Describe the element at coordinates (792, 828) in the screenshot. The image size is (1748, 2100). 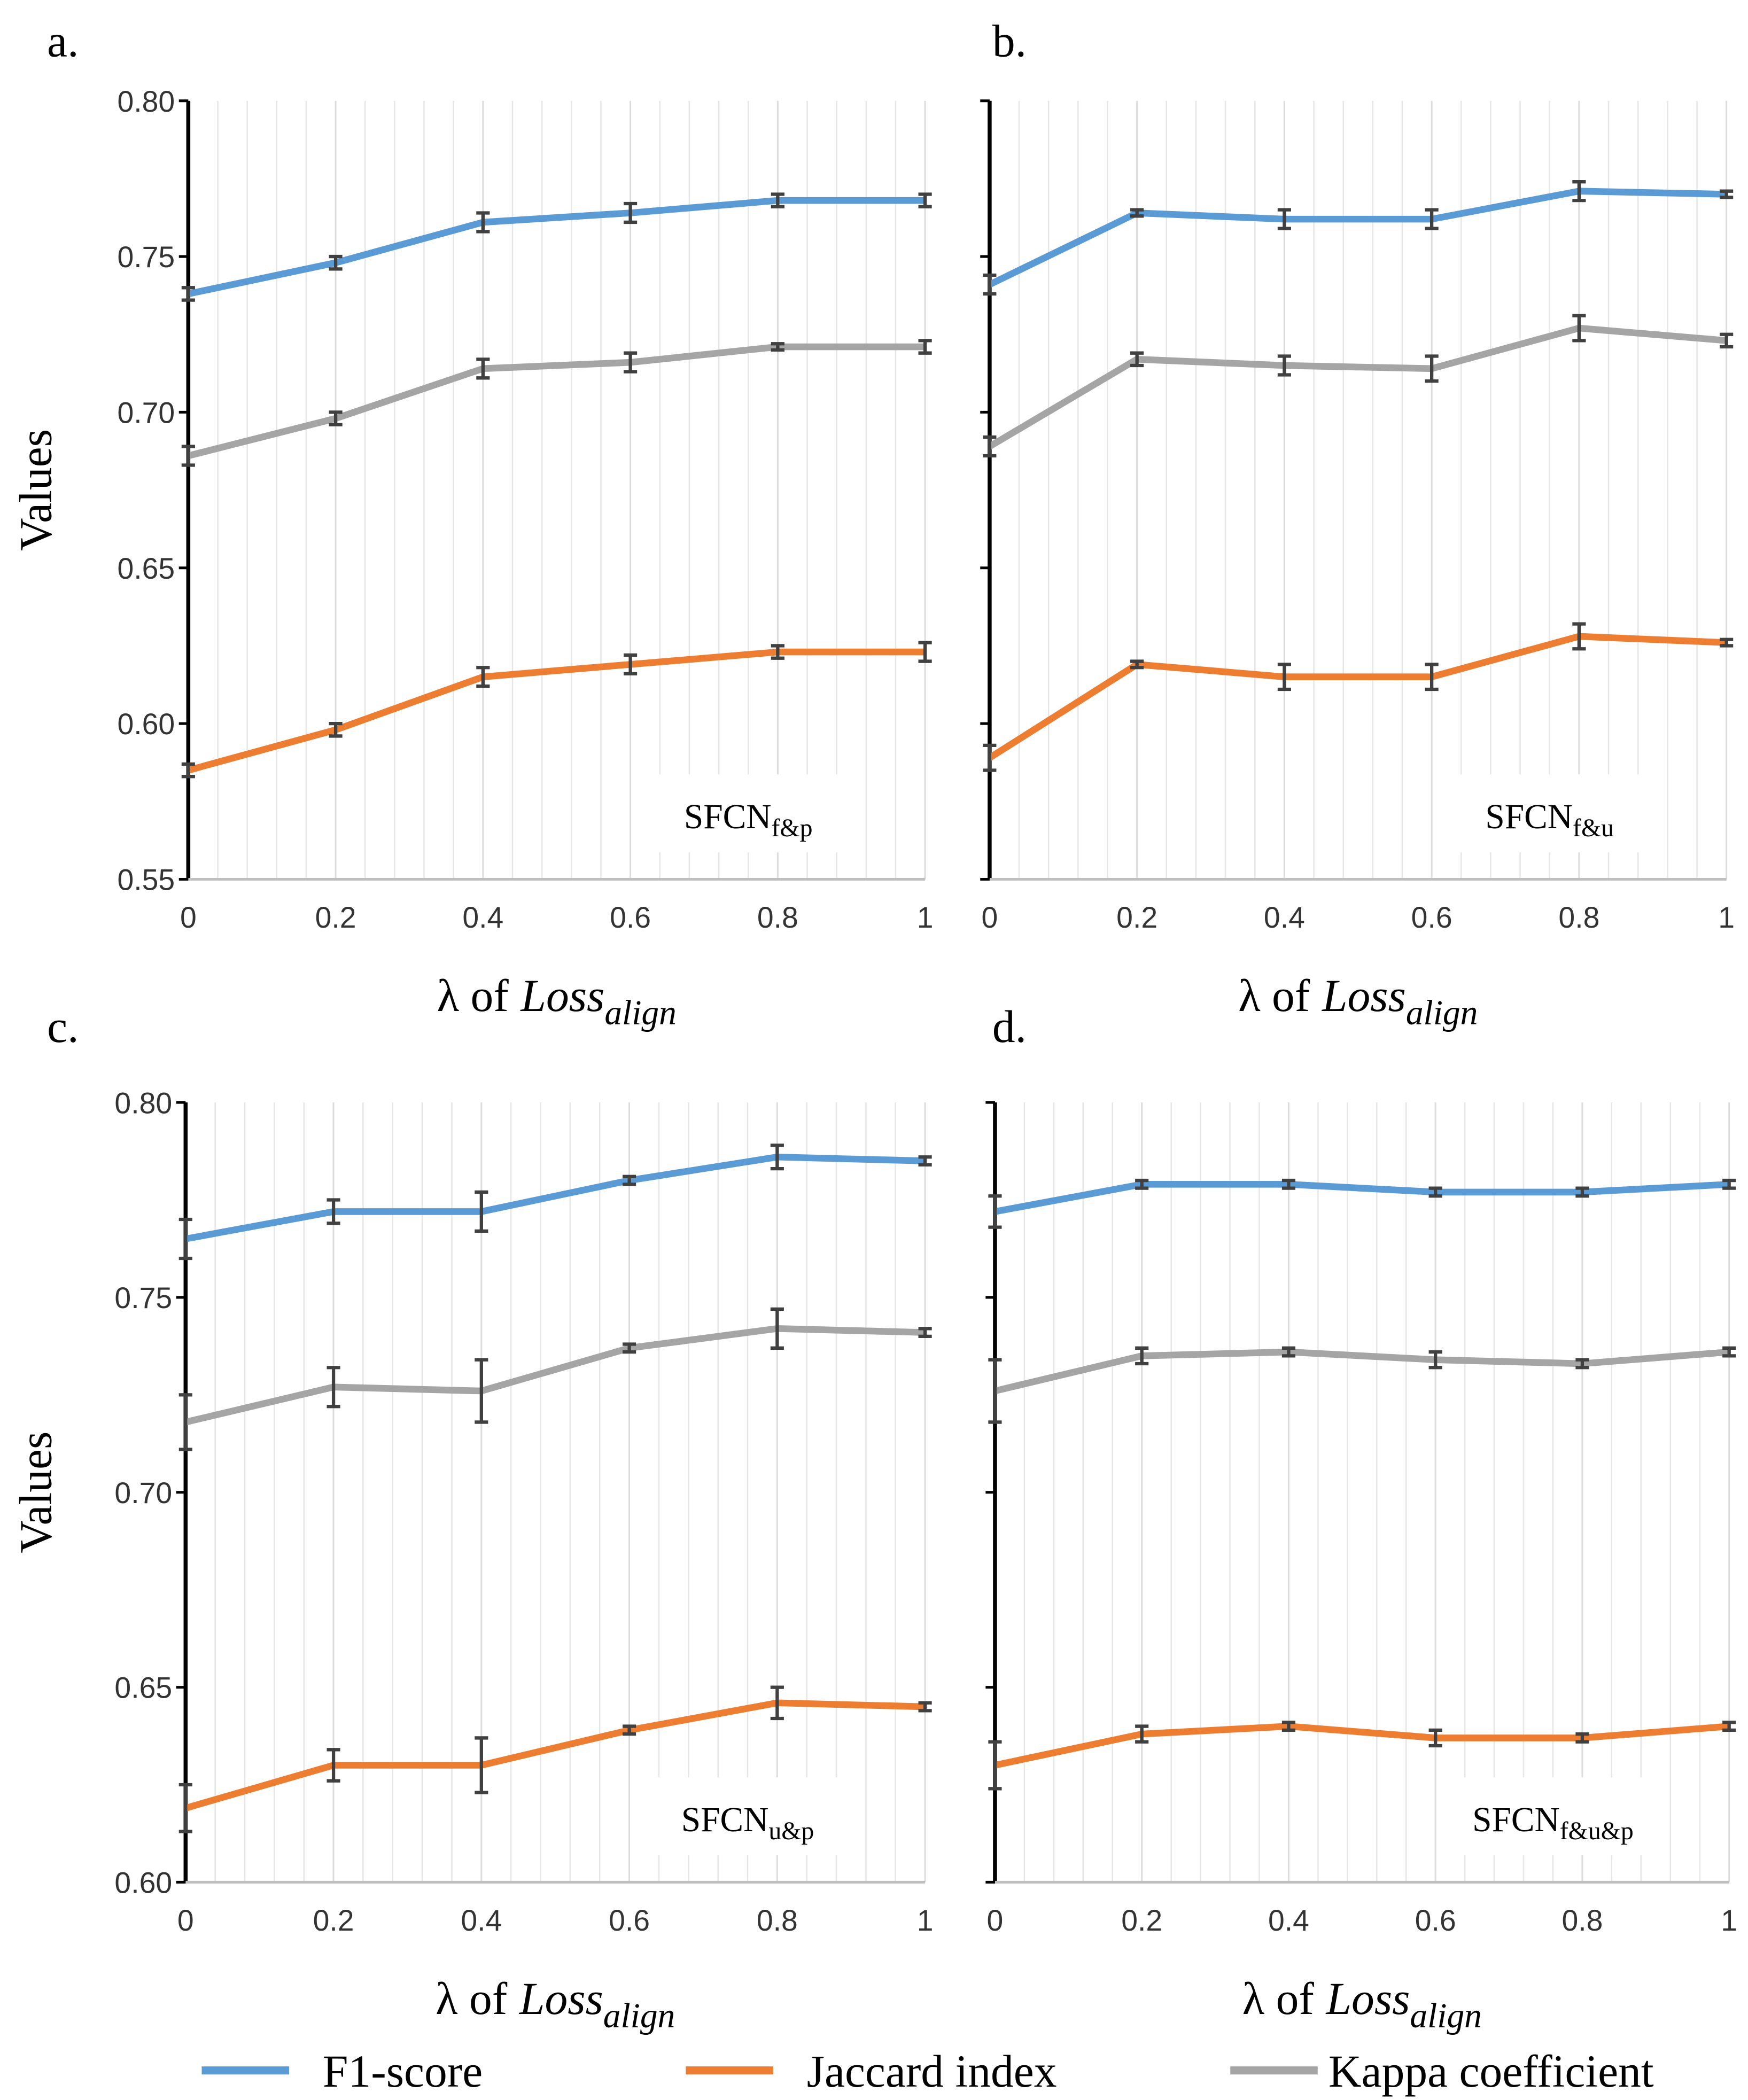
I see `annotation-sub: f&p` at that location.